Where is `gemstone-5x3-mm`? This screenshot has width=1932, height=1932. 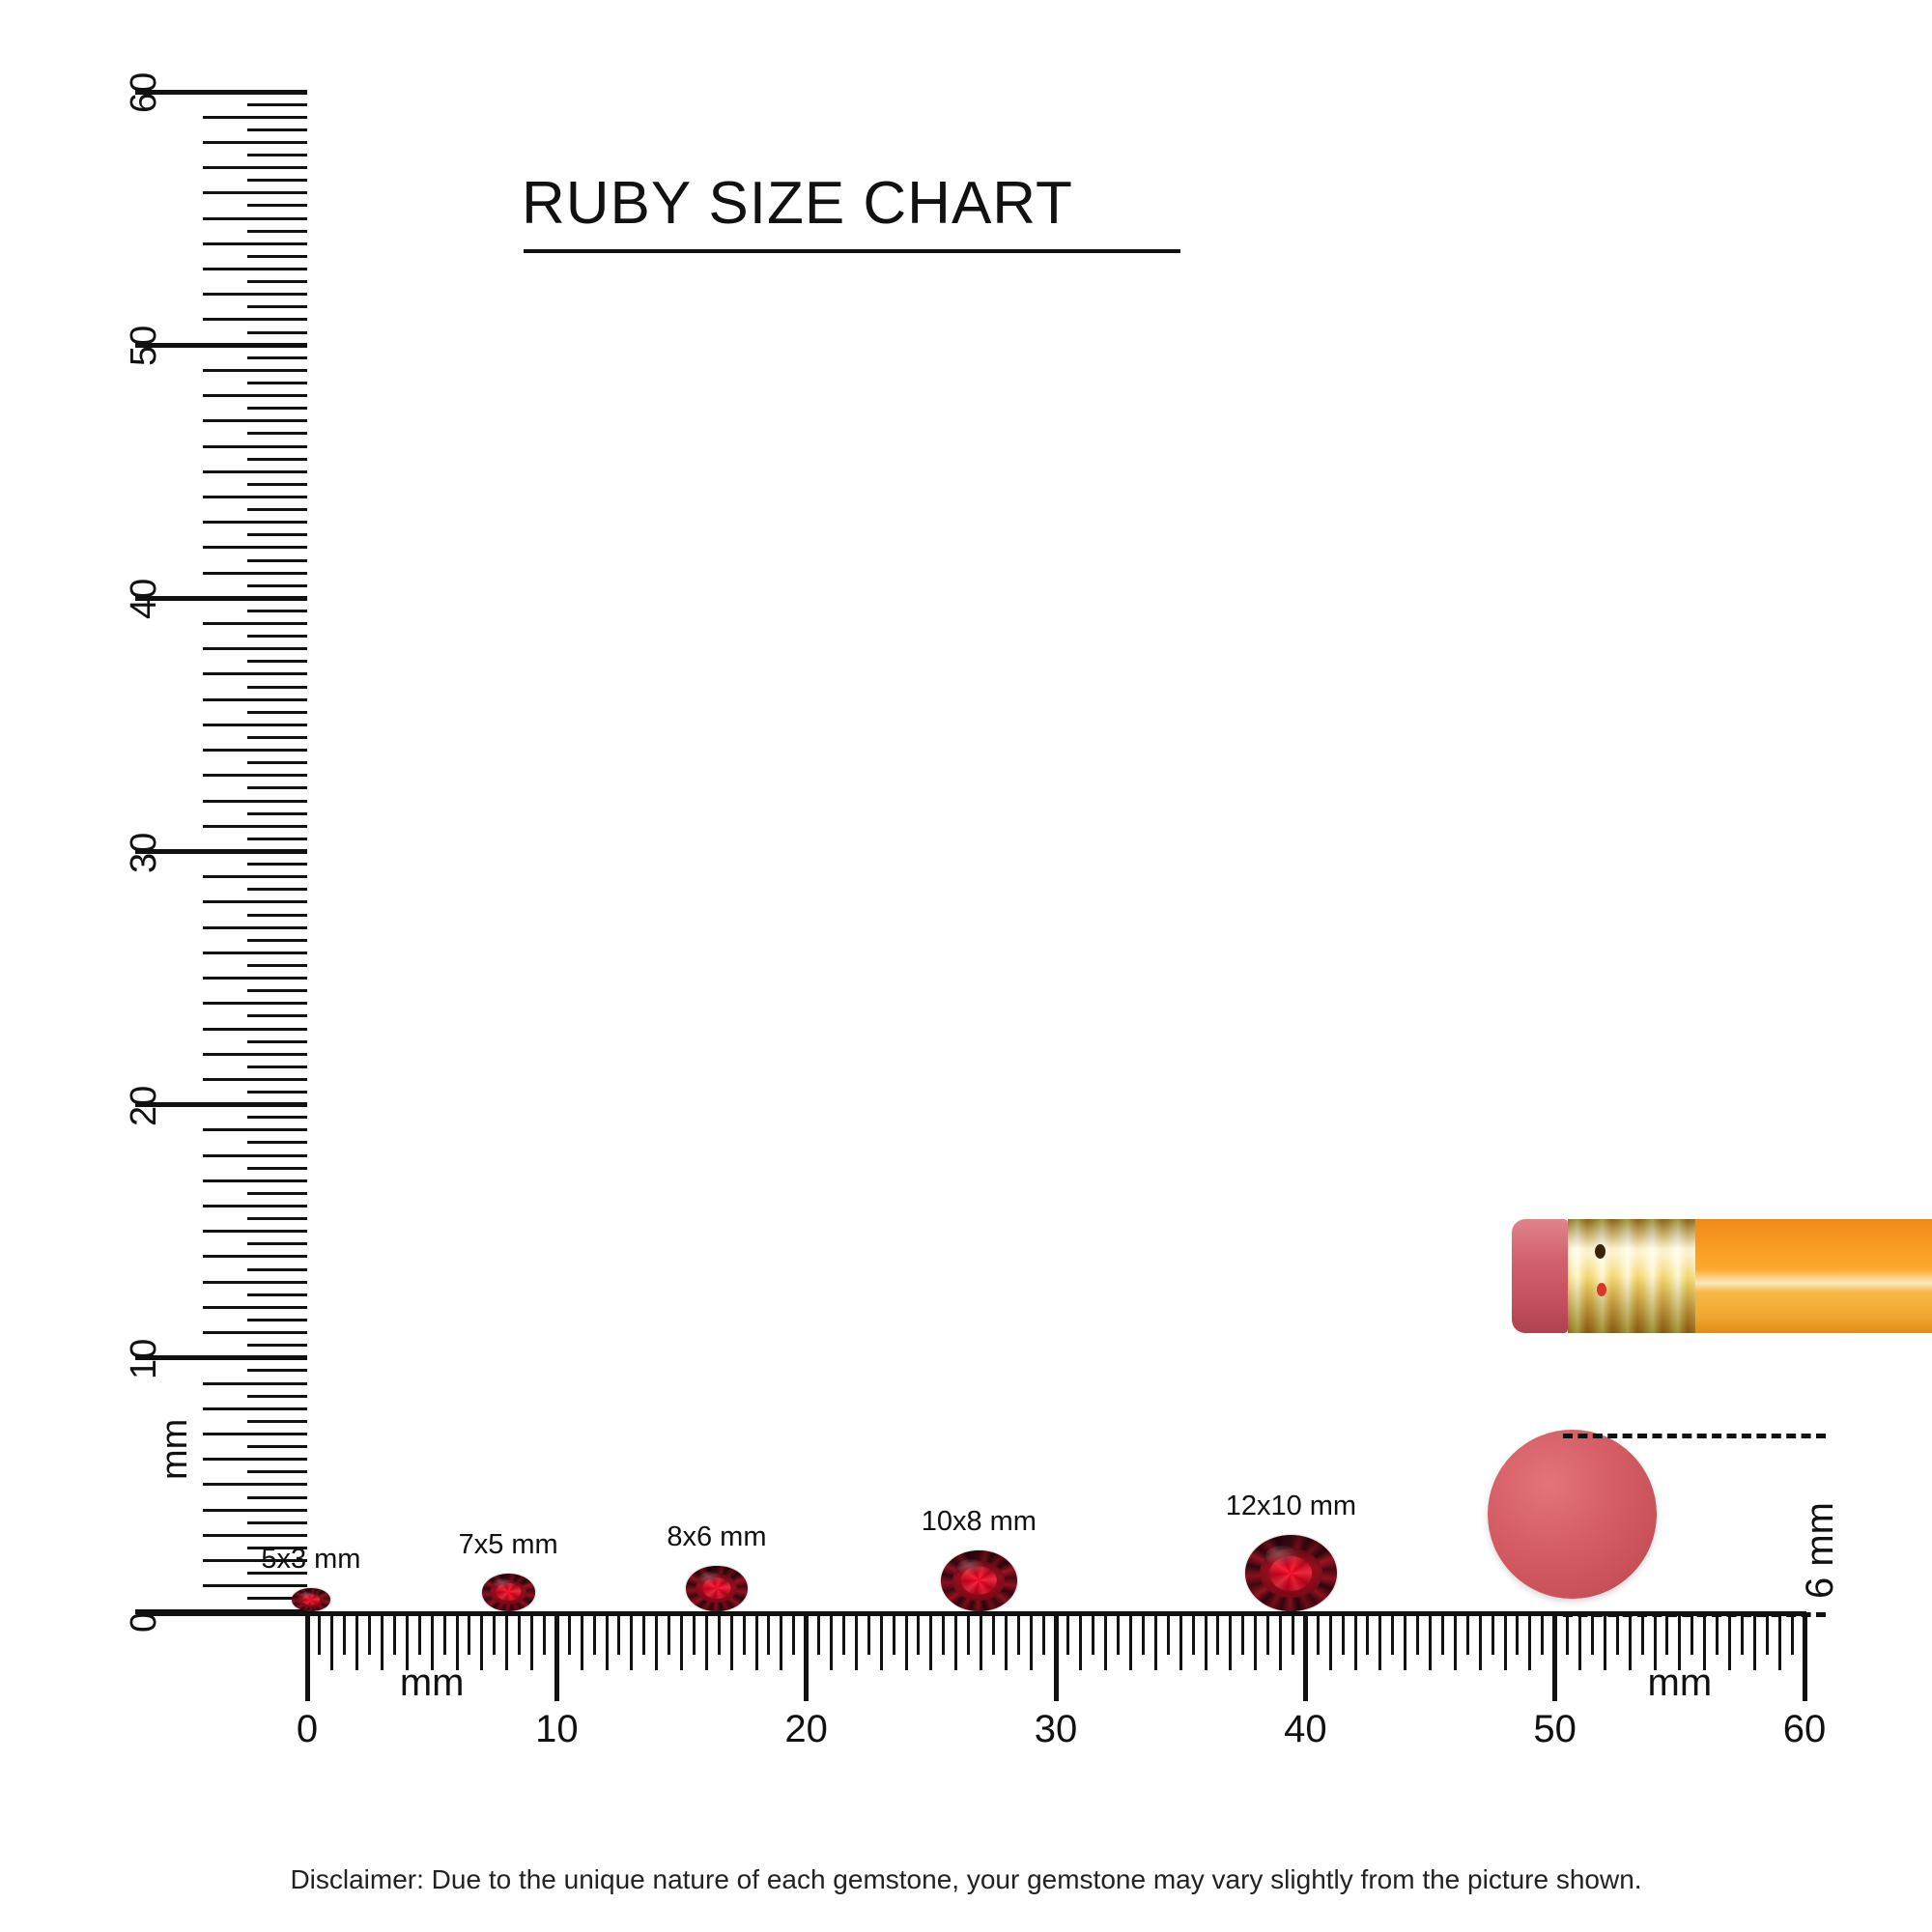
gemstone-5x3-mm is located at coordinates (311, 1599).